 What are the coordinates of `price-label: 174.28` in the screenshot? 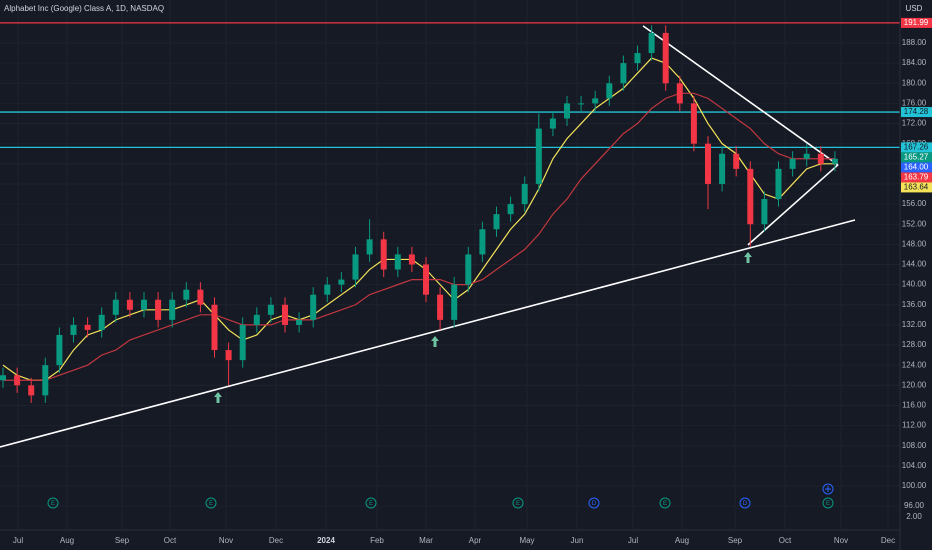 It's located at (916, 111).